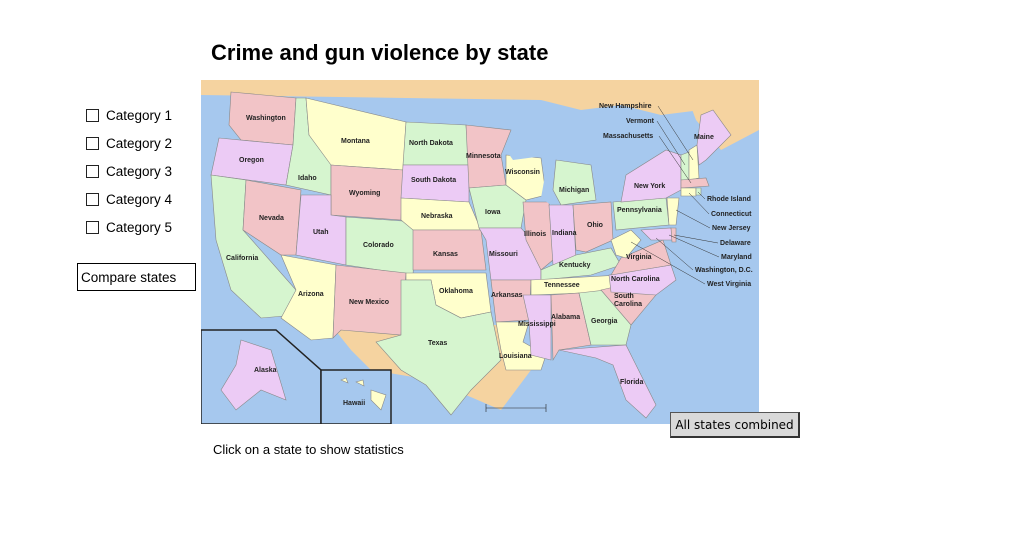 This screenshot has width=1019, height=545. I want to click on state-mississippi, so click(537, 327).